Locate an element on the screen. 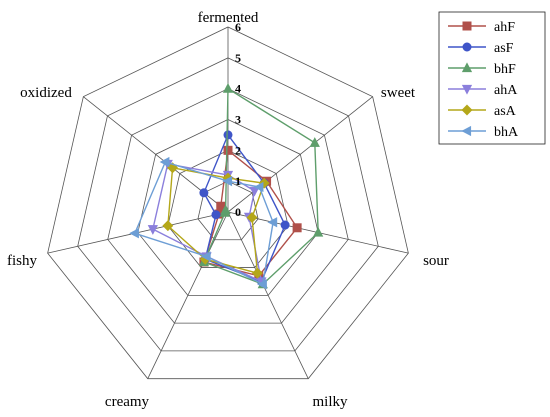  tick-label: 3 is located at coordinates (238, 120).